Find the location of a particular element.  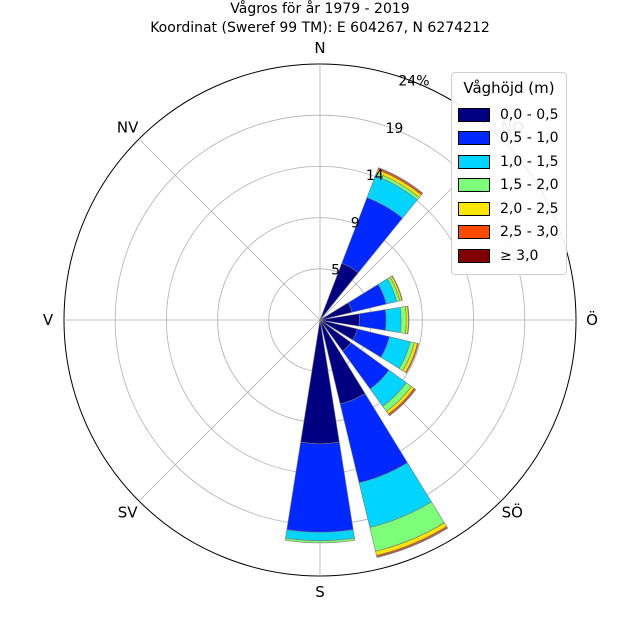

legend-item: 1,0 - 1,5 is located at coordinates (509, 162).